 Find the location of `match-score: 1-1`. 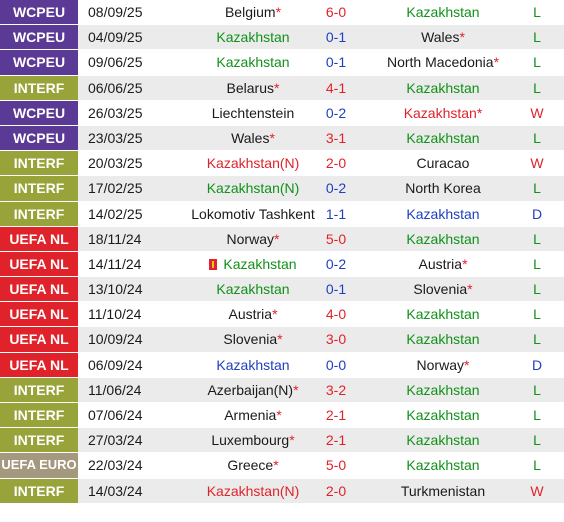

match-score: 1-1 is located at coordinates (336, 213).